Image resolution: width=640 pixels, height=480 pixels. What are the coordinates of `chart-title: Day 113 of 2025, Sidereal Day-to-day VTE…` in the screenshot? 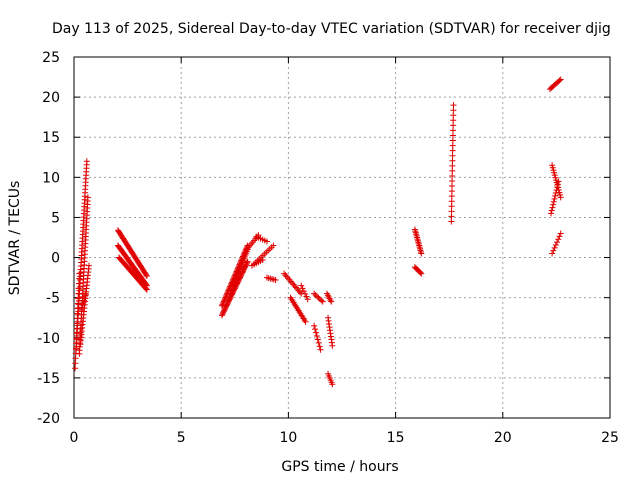 It's located at (331, 29).